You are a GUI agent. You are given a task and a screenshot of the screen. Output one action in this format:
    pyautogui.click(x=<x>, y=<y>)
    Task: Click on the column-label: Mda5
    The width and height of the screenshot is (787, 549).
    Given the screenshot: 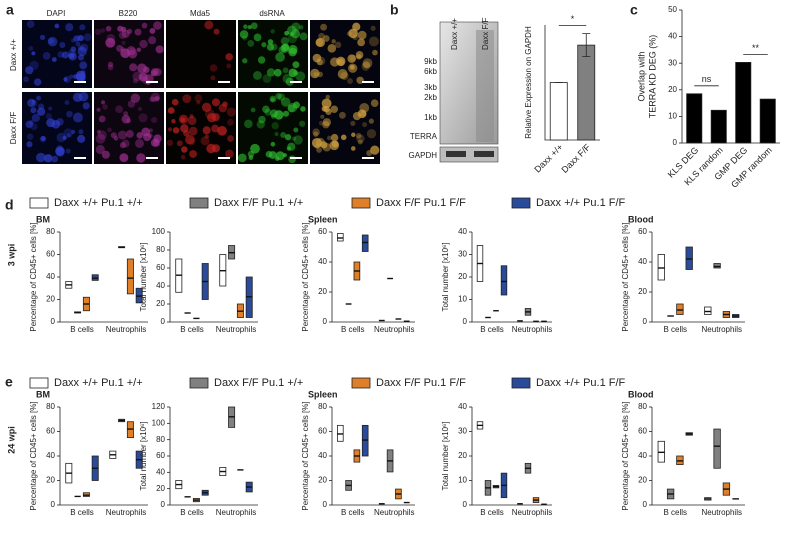 What is the action you would take?
    pyautogui.click(x=200, y=13)
    